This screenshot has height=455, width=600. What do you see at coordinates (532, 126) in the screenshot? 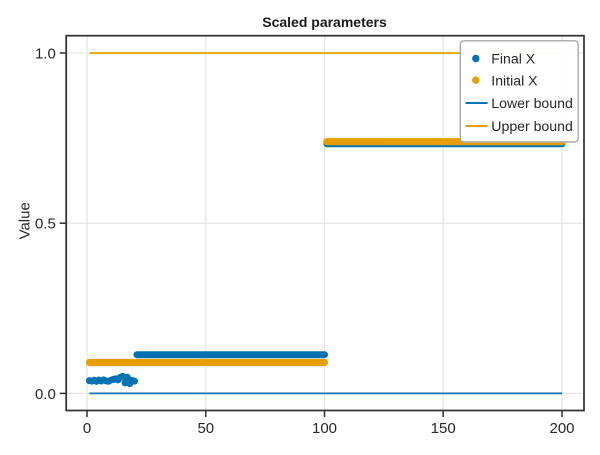
I see `svg-text: Upper bound` at bounding box center [532, 126].